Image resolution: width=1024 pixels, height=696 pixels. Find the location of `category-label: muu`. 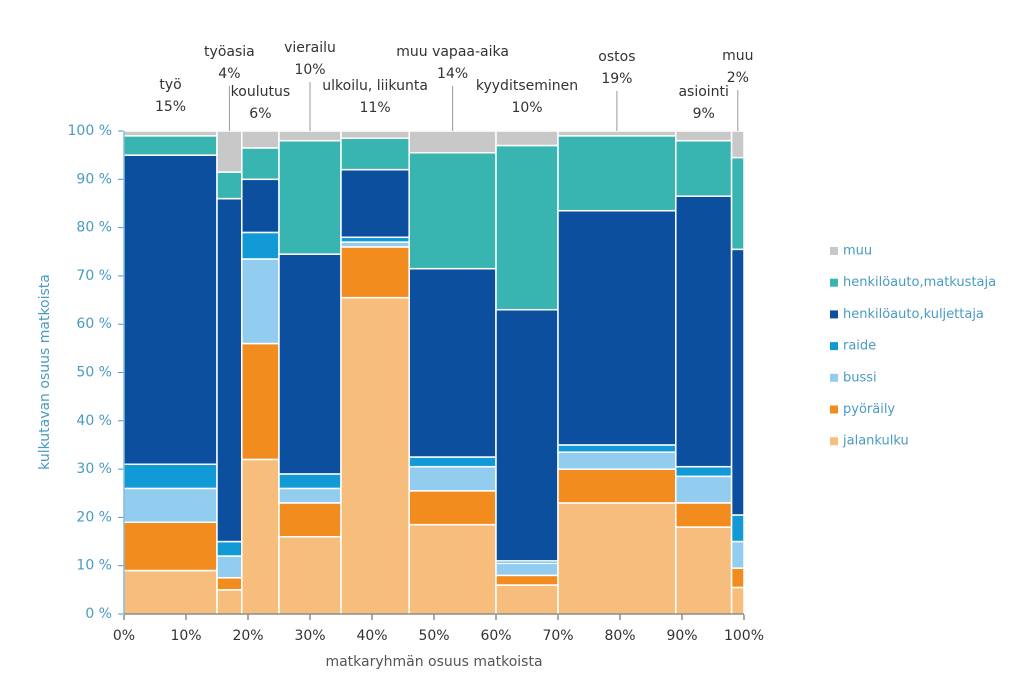

category-label: muu is located at coordinates (737, 56).